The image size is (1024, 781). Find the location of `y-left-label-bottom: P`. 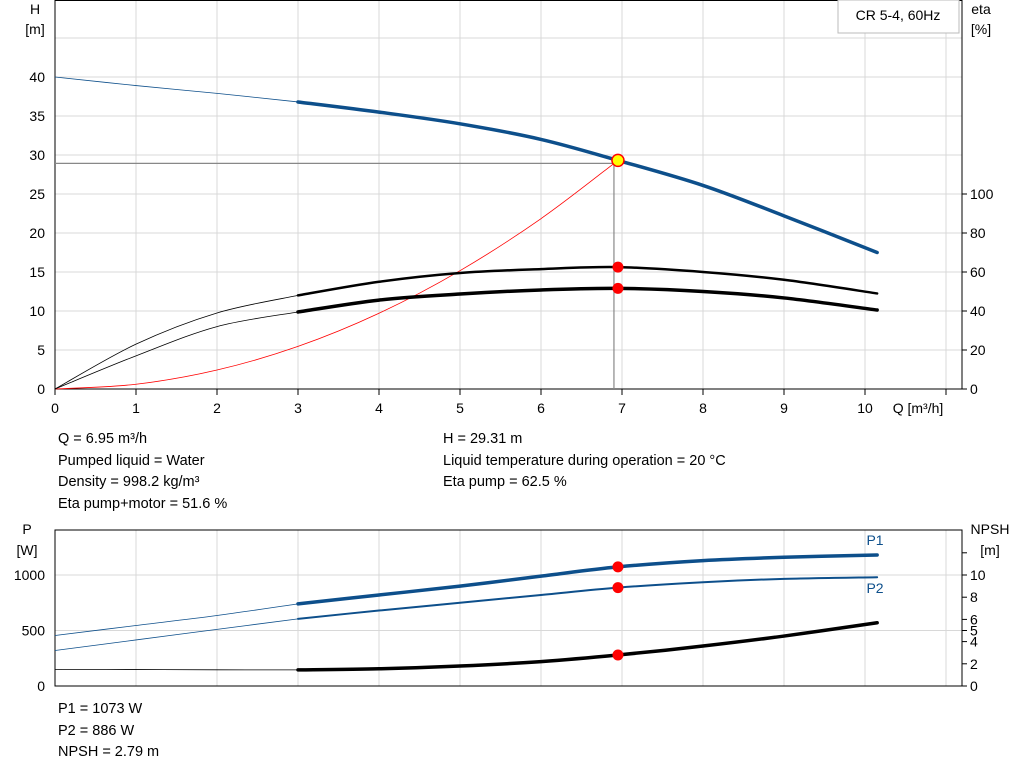

y-left-label-bottom: P is located at coordinates (26, 529).